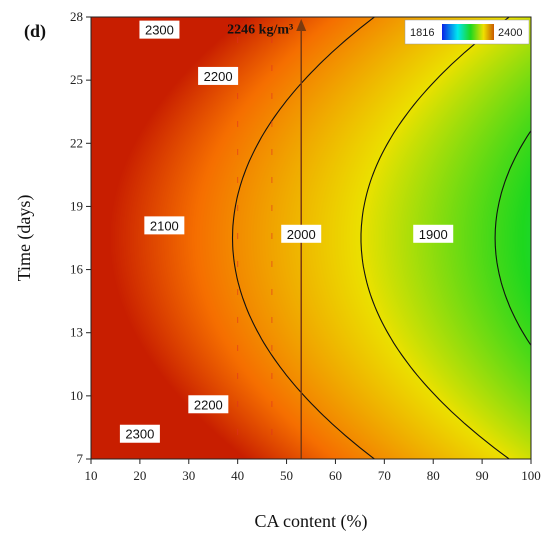 The image size is (550, 537). I want to click on x-tick-label: 100, so click(531, 475).